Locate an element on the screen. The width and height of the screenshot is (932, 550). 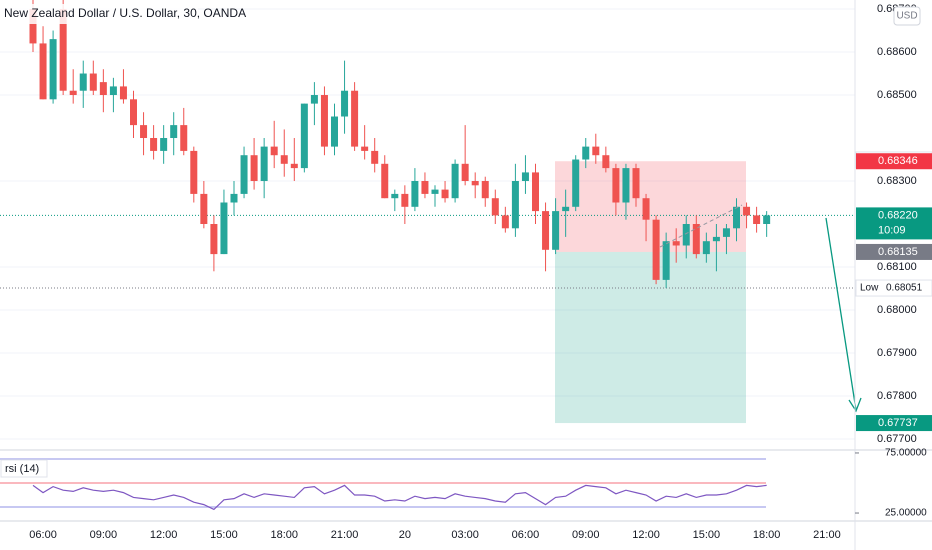
y-tick-label: 0.68100 is located at coordinates (897, 267).